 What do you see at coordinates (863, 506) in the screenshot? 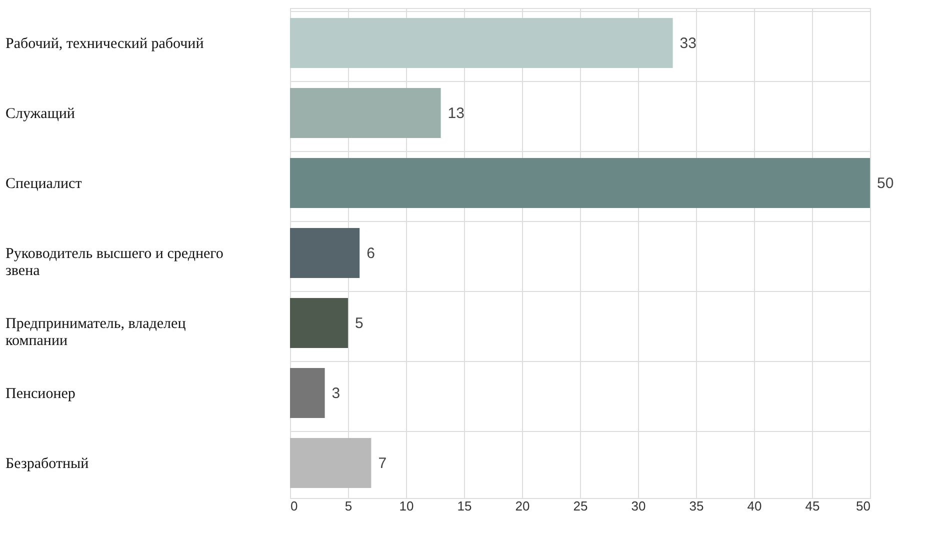
I see `x-tick-label: 50` at bounding box center [863, 506].